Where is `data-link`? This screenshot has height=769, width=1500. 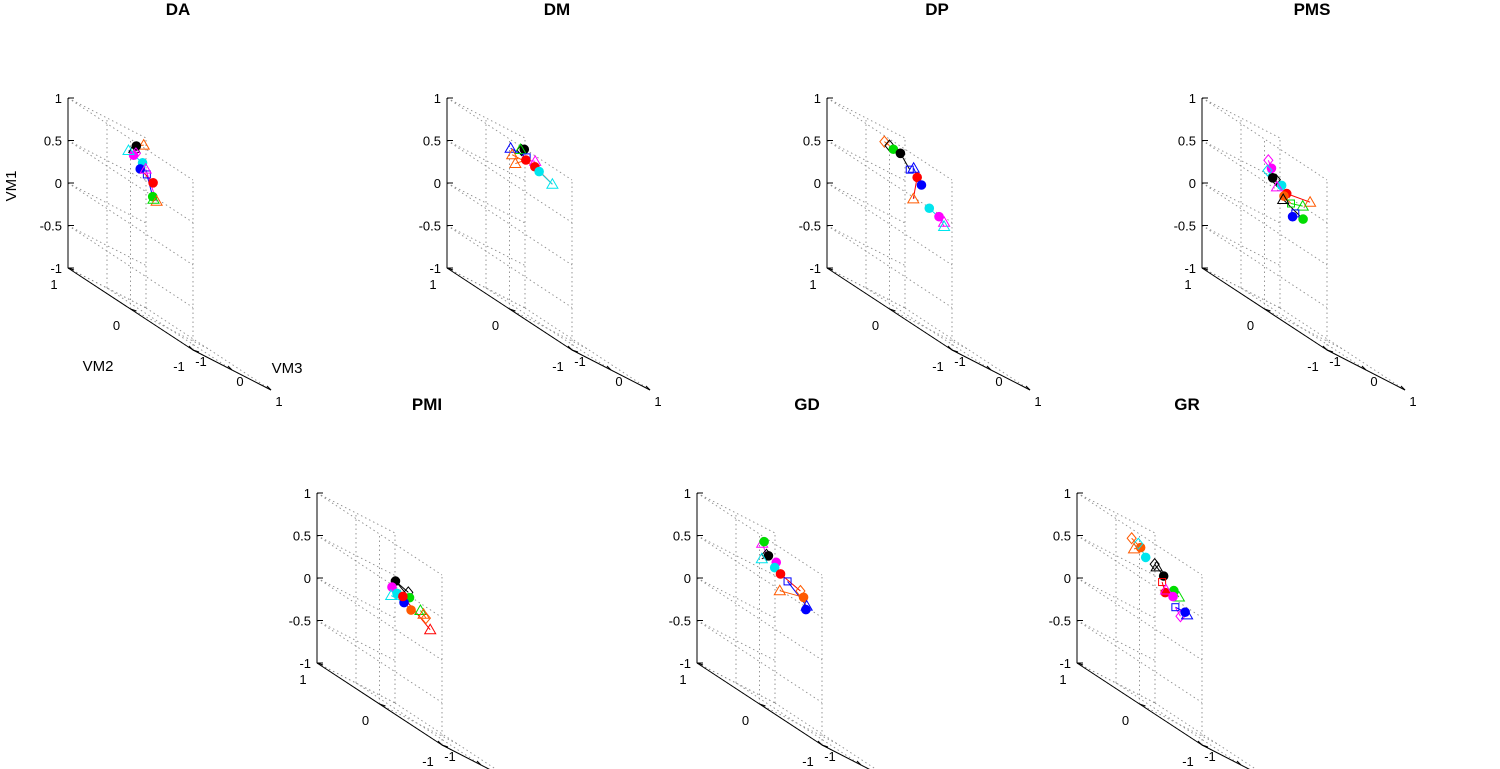 data-link is located at coordinates (1296, 205).